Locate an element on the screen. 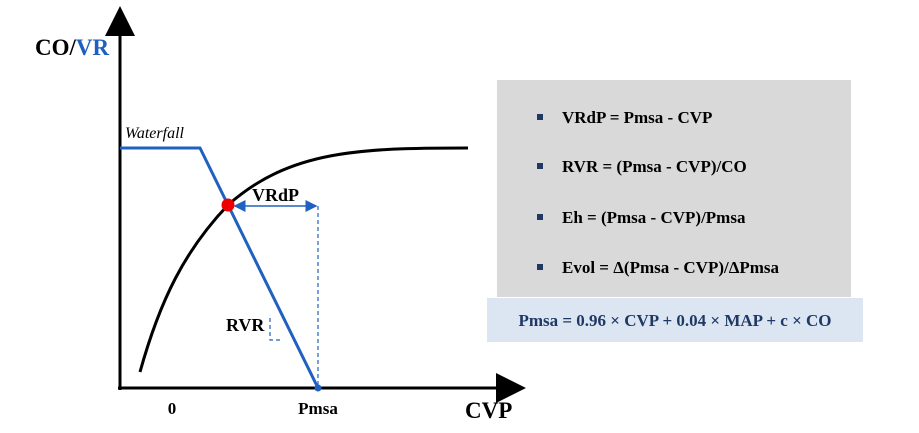 This screenshot has width=919, height=433. rvr-triangle is located at coordinates (275, 329).